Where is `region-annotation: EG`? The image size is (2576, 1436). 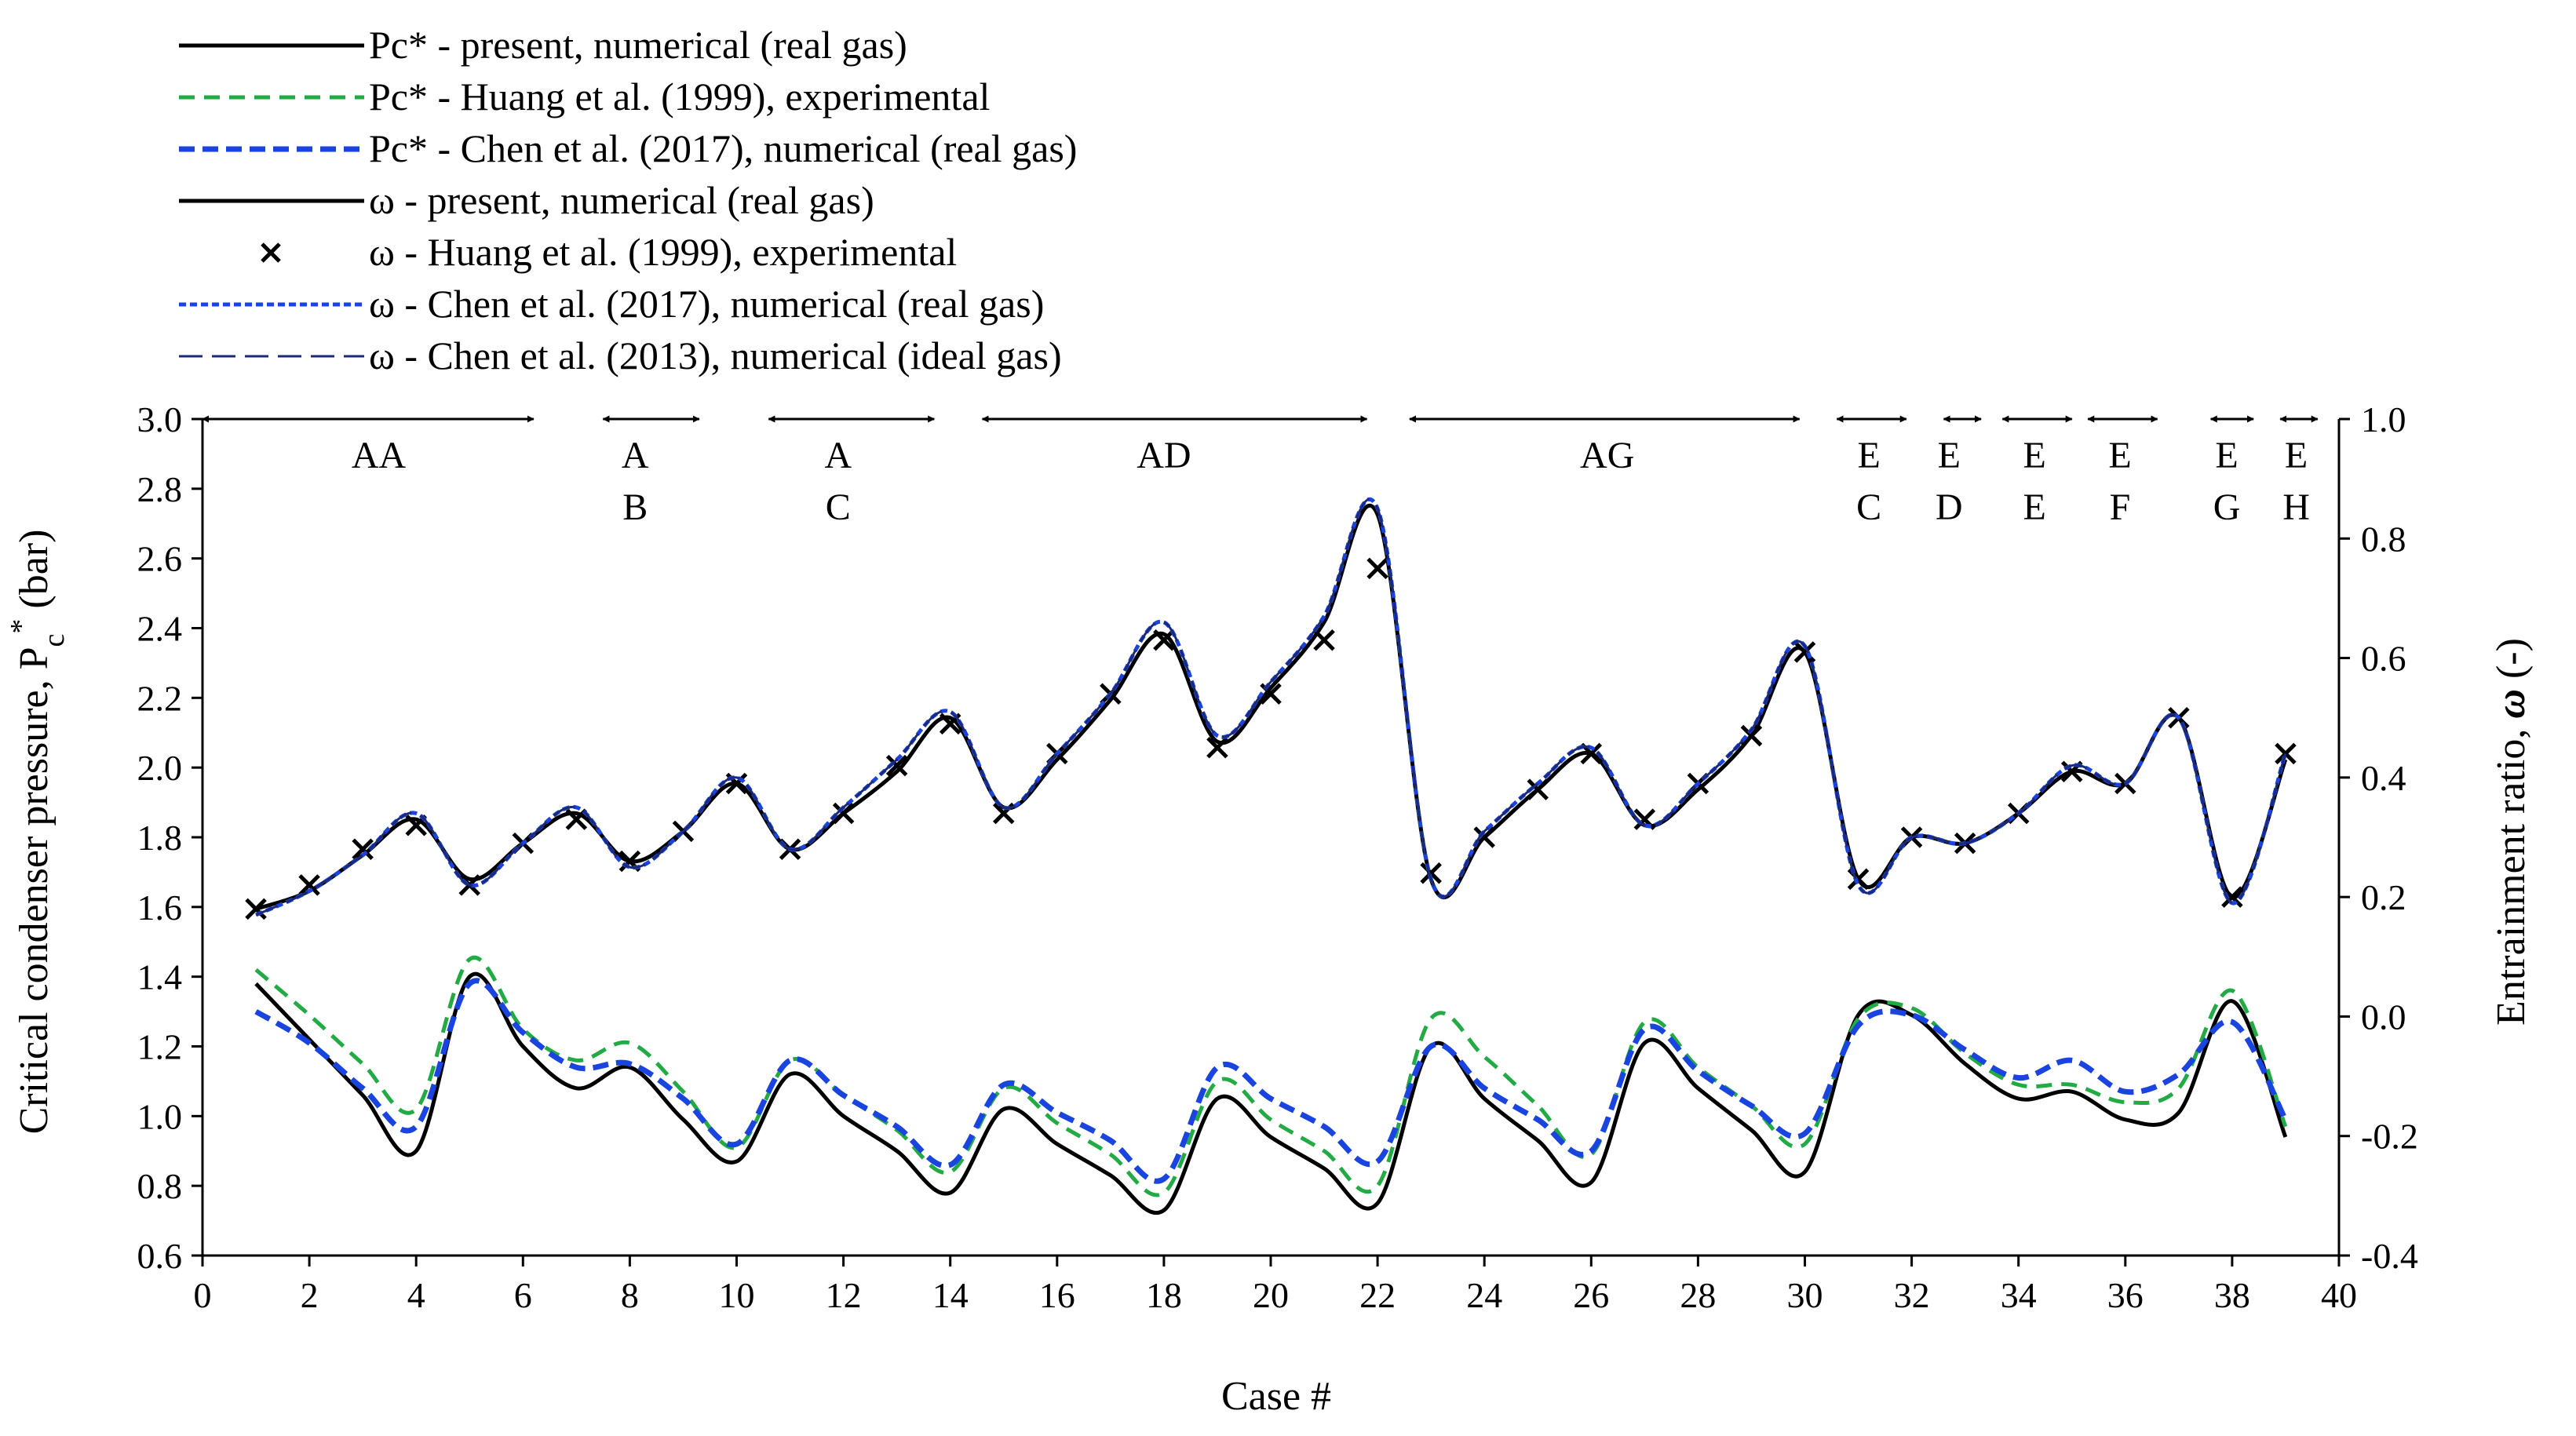 region-annotation: EG is located at coordinates (2232, 472).